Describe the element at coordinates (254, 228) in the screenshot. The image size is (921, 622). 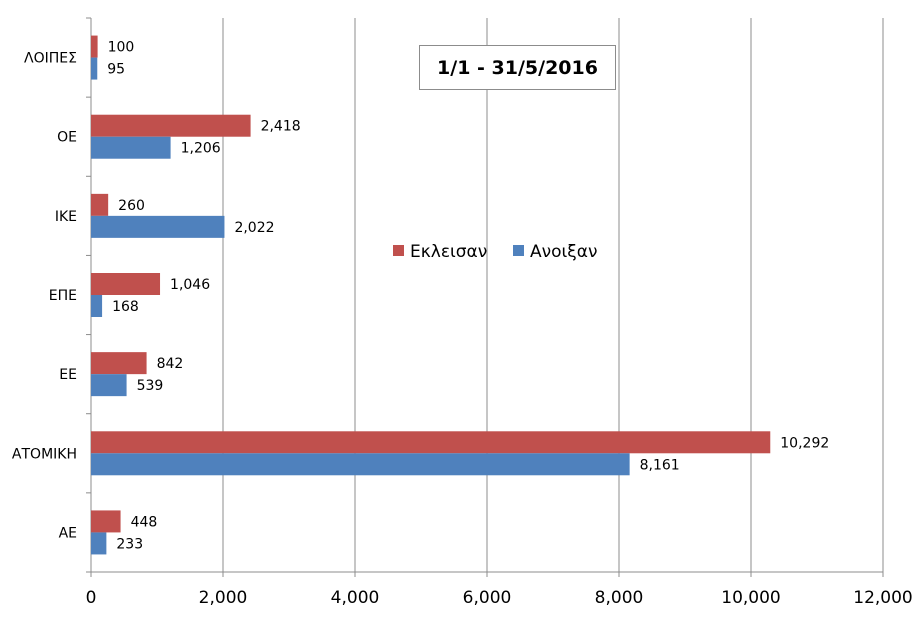
I see `data-label: 2,022` at that location.